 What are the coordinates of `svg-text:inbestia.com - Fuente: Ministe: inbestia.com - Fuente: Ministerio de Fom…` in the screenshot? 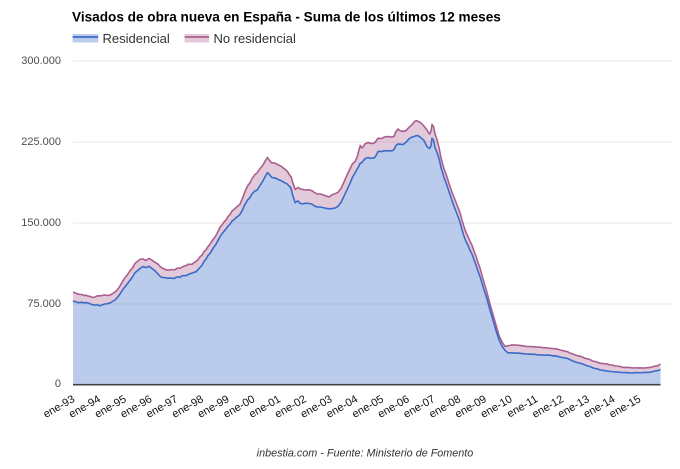 It's located at (365, 454).